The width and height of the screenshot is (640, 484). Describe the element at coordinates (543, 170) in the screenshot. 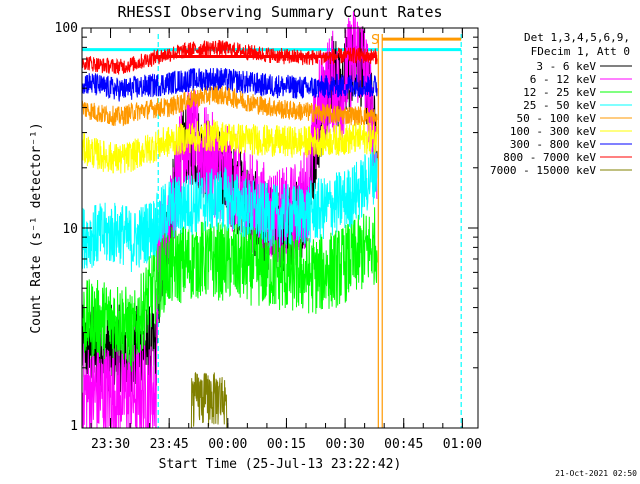

I see `legend-entry-label: 7000 - 15000 keV` at that location.